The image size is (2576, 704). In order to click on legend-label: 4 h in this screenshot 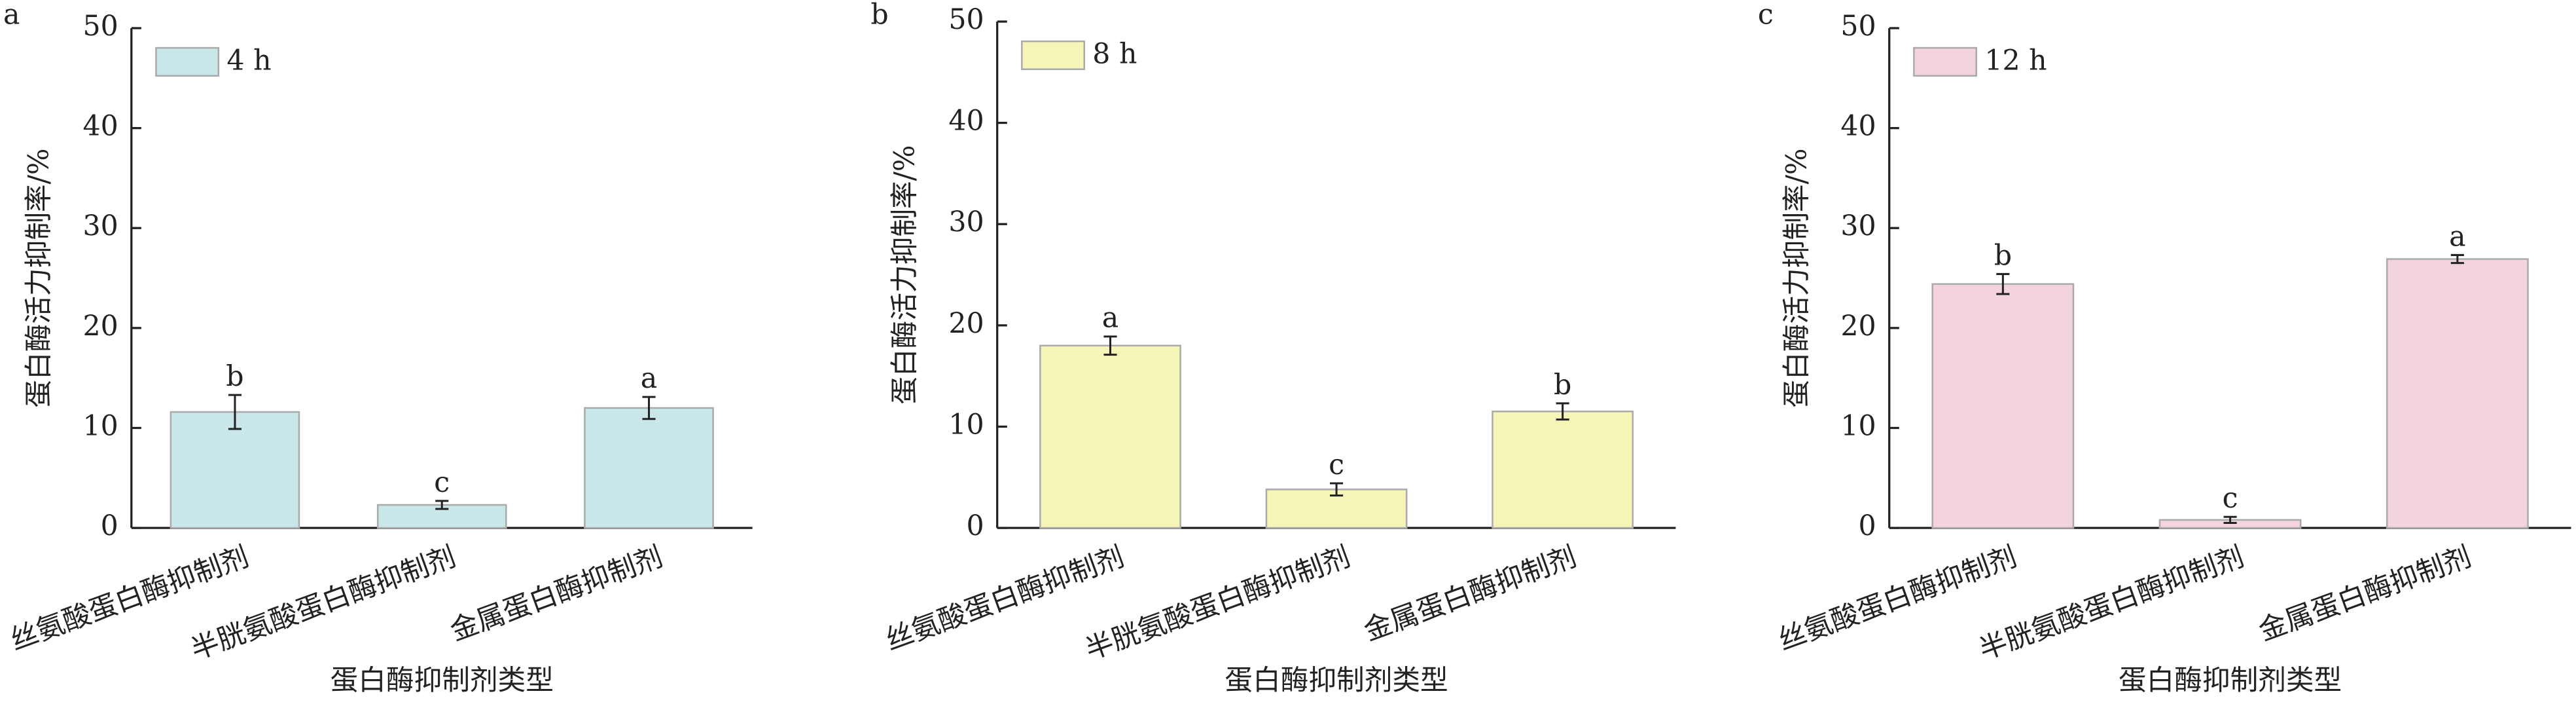, I will do `click(248, 61)`.